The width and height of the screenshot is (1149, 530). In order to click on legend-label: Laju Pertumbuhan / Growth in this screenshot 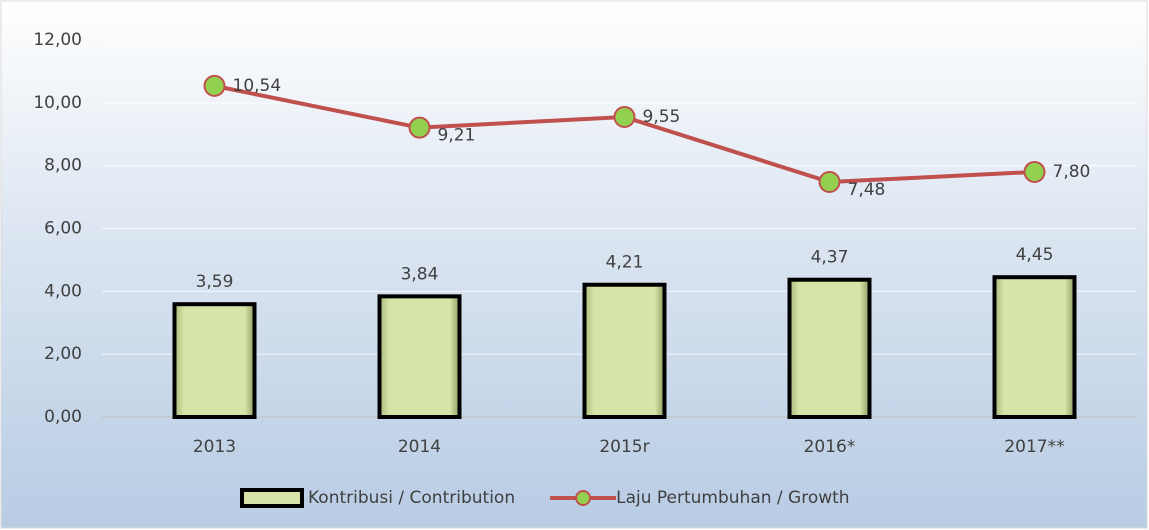, I will do `click(732, 498)`.